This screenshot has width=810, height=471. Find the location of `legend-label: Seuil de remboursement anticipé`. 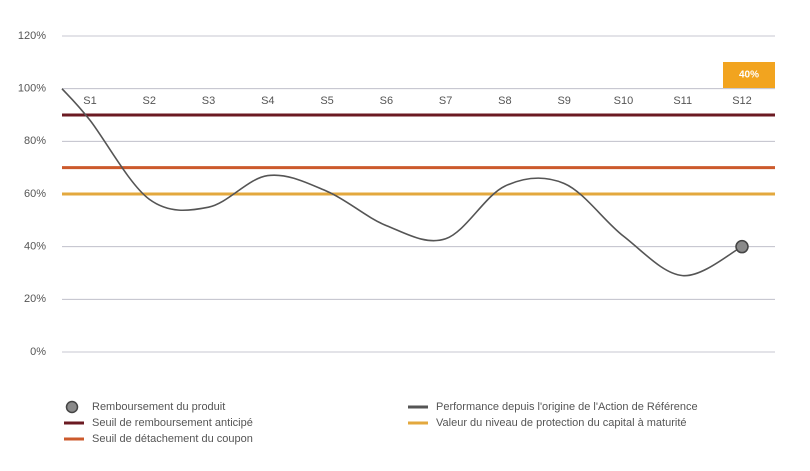

legend-label: Seuil de remboursement anticipé is located at coordinates (172, 423).